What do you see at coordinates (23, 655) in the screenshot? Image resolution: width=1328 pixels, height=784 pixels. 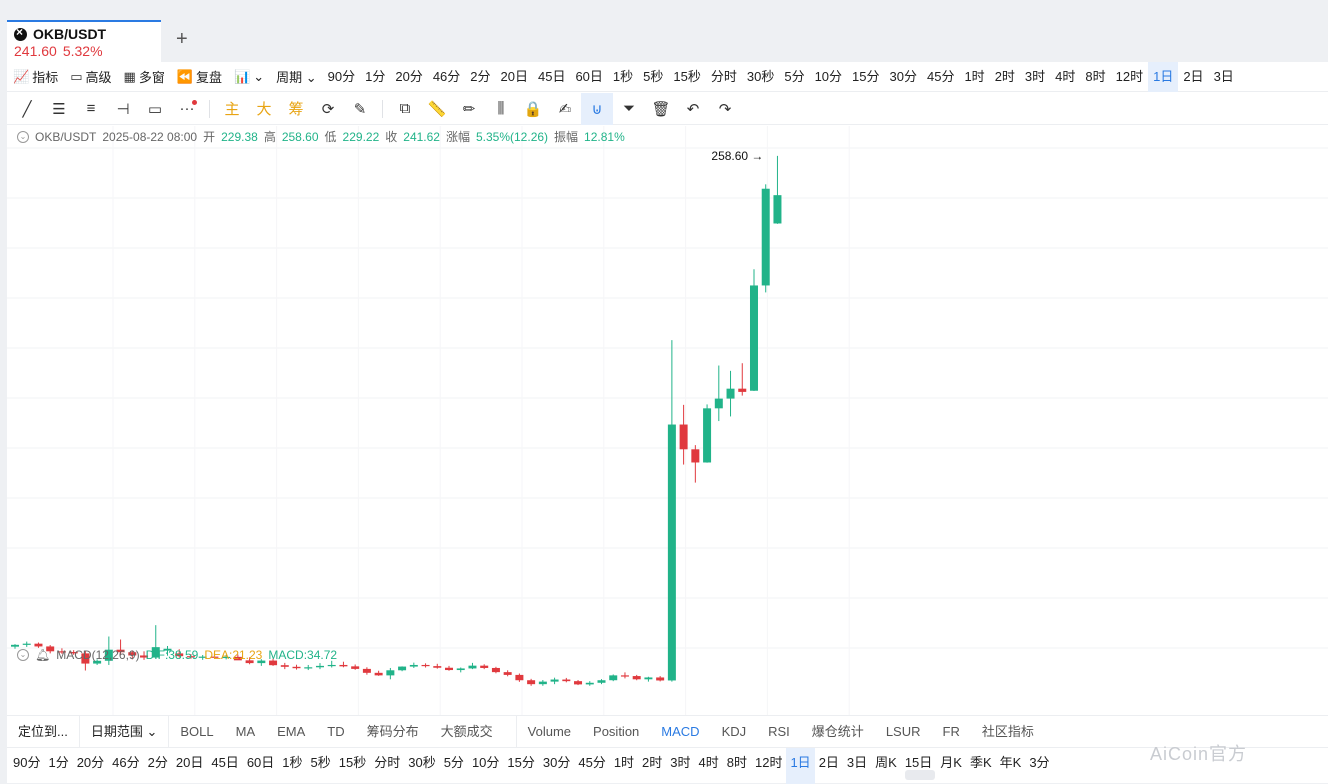 I see `collapse-macd-icon: ⌄` at bounding box center [23, 655].